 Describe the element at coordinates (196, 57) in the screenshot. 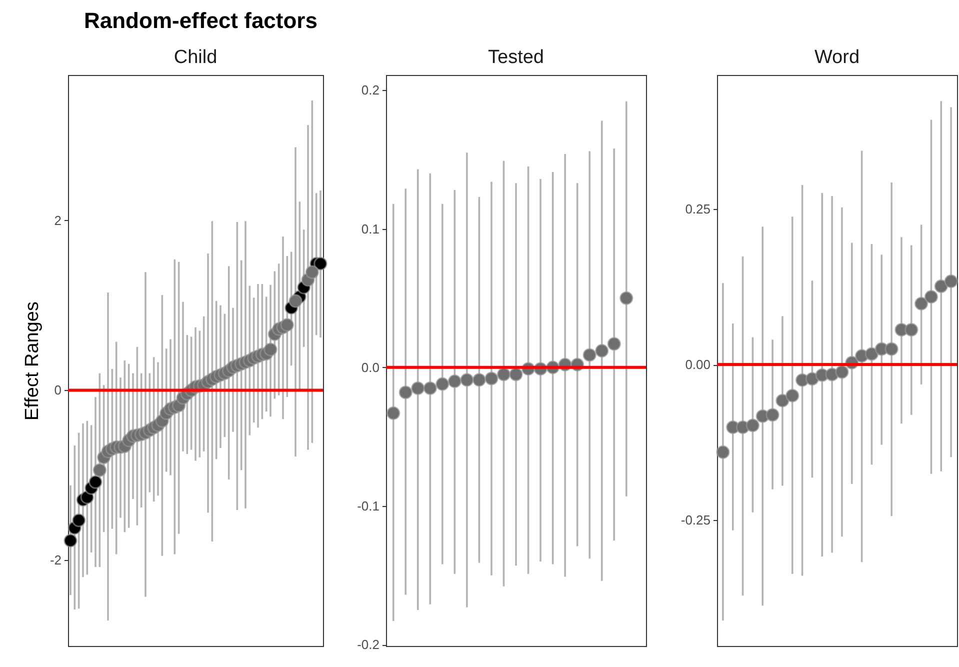

I see `chart-subtitle: Child` at that location.